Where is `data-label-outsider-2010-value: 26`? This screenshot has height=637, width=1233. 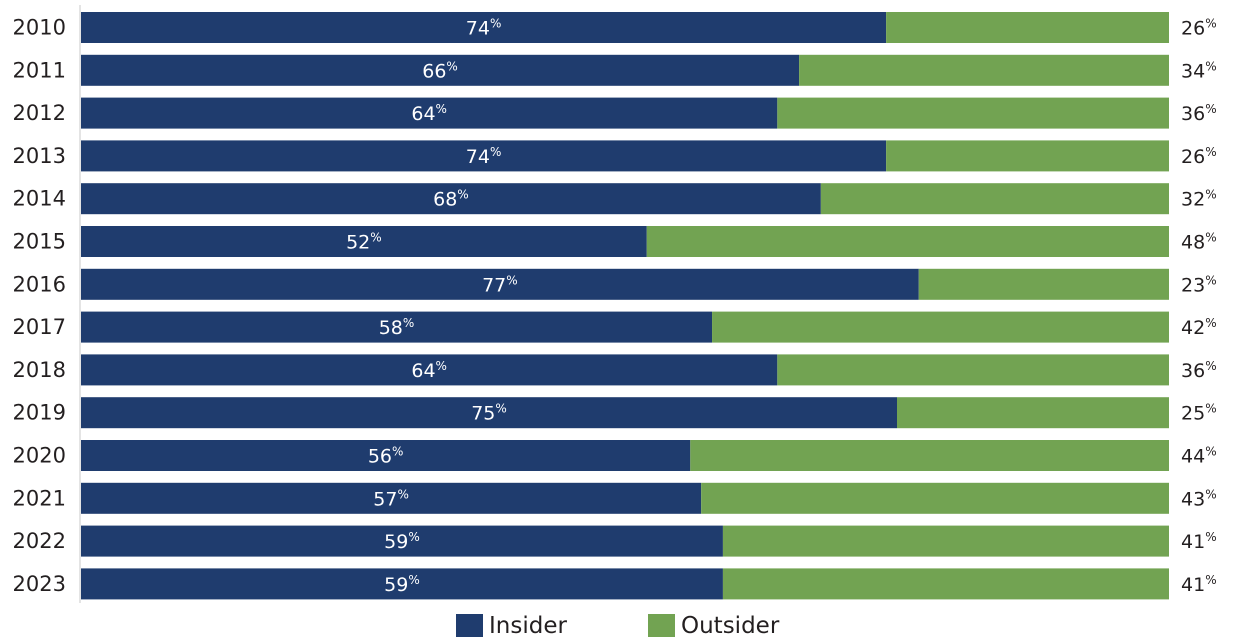 data-label-outsider-2010-value: 26 is located at coordinates (1193, 29).